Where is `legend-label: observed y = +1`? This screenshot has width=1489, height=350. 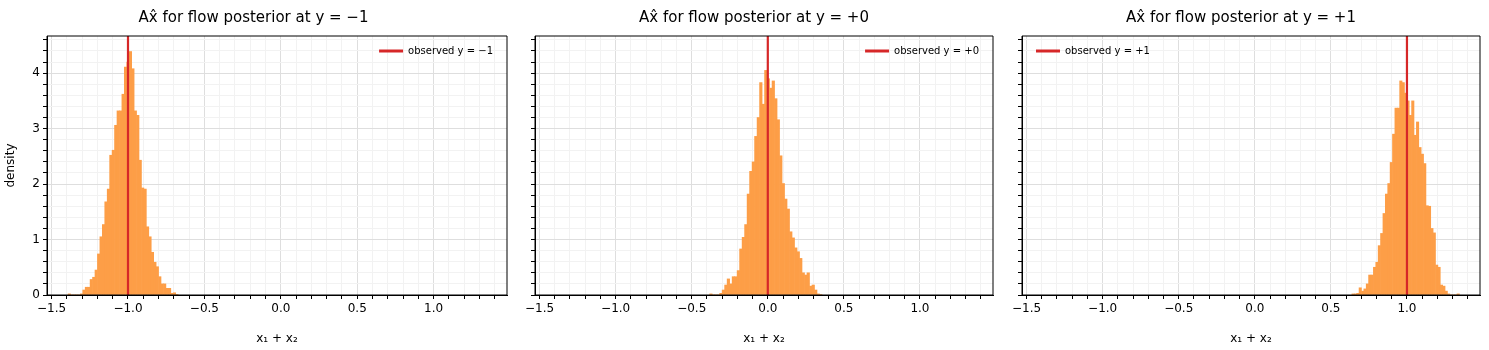 legend-label: observed y = +1 is located at coordinates (1107, 50).